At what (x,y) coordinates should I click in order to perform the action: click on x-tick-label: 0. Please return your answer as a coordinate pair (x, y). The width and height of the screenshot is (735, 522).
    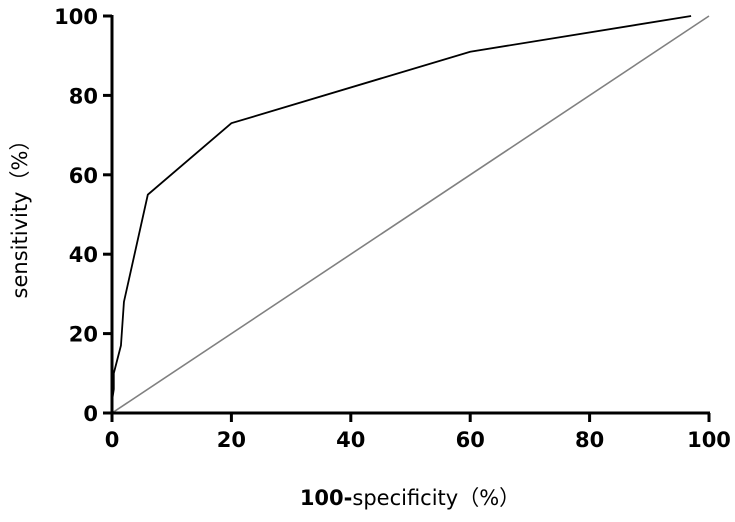
    Looking at the image, I should click on (112, 440).